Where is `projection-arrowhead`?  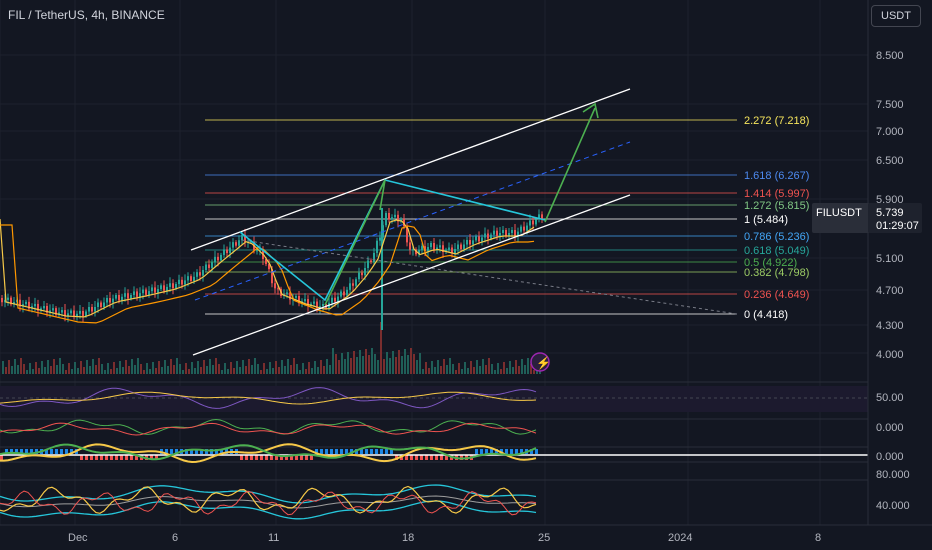 projection-arrowhead is located at coordinates (590, 110).